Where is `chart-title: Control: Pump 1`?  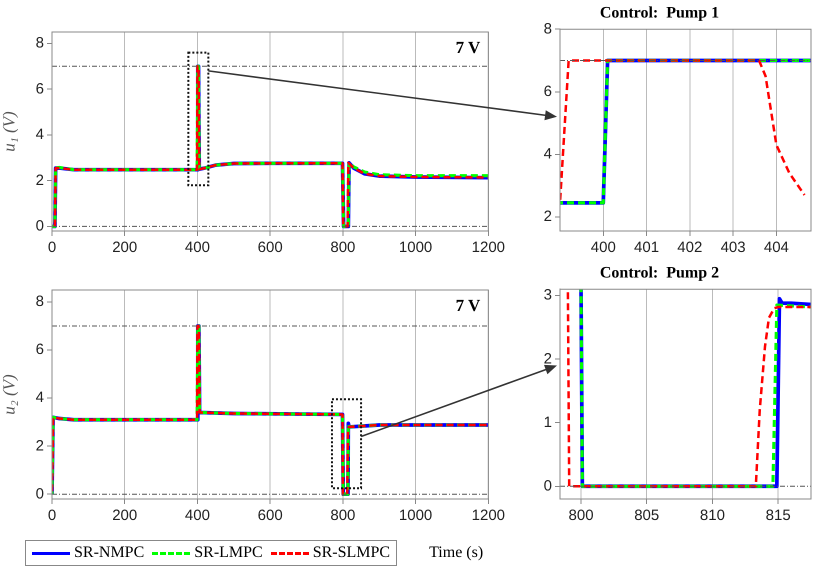
chart-title: Control: Pump 1 is located at coordinates (660, 13).